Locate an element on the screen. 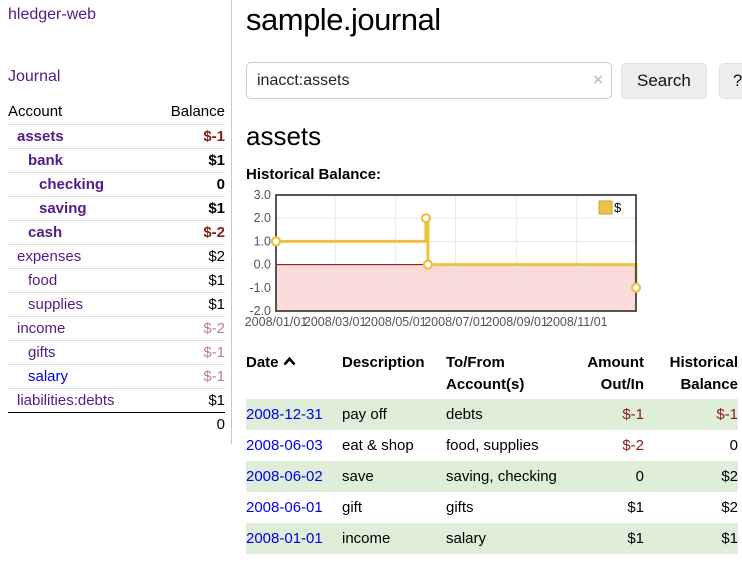 The height and width of the screenshot is (582, 742). transaction-date-link: 2008-01-01 is located at coordinates (284, 538).